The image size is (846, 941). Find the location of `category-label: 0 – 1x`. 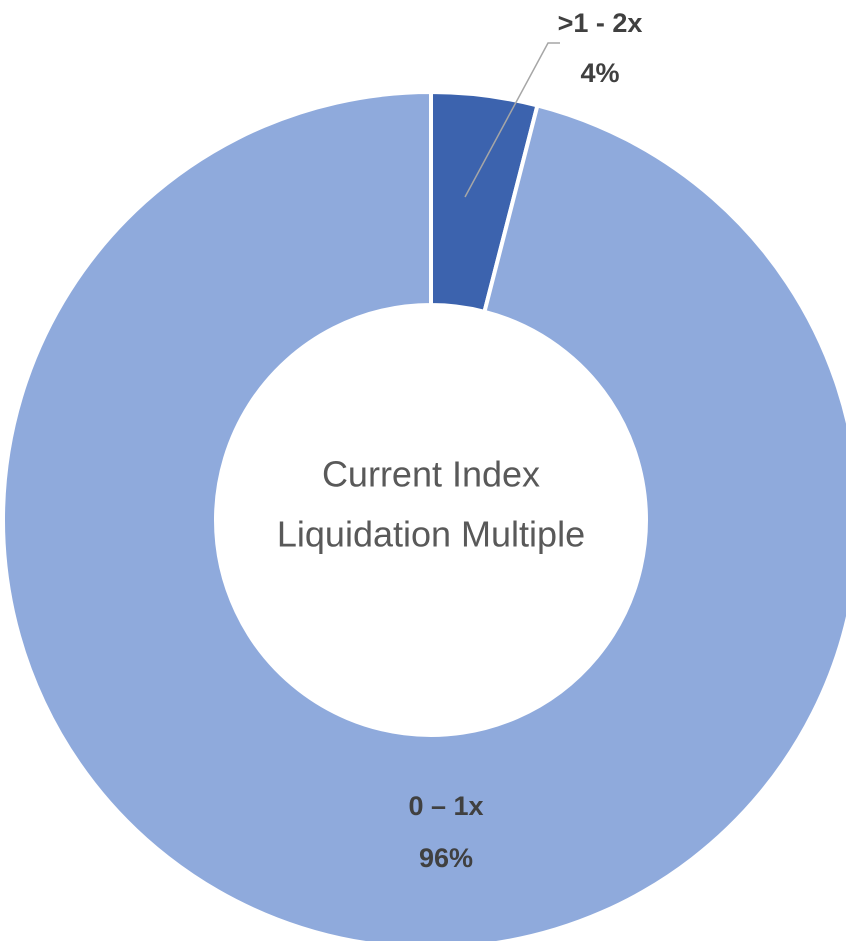

category-label: 0 – 1x is located at coordinates (445, 806).